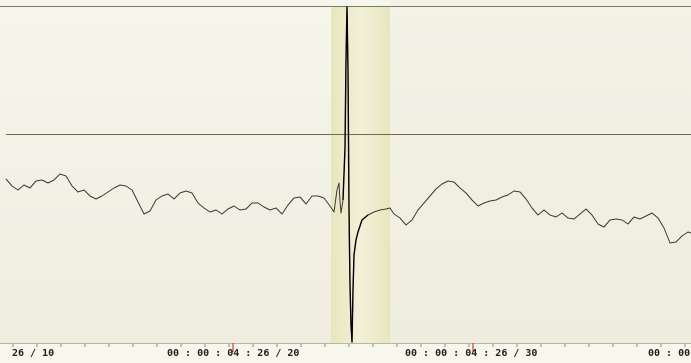 This screenshot has width=691, height=363. Describe the element at coordinates (233, 353) in the screenshot. I see `ruler-label-1: 00 : 00 : 04 : 26 / 20` at that location.